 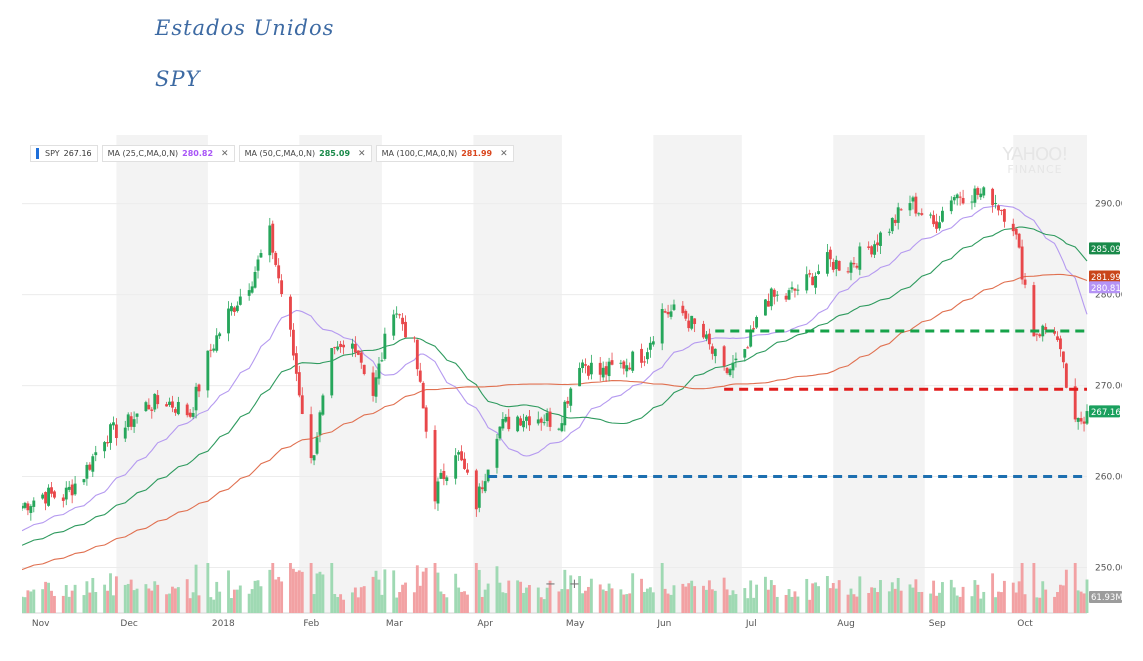 What do you see at coordinates (1106, 598) in the screenshot?
I see `volume-tag-label: 61.93M` at bounding box center [1106, 598].